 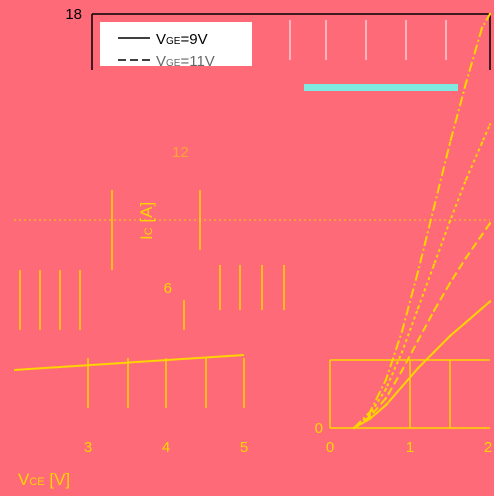 I want to click on legend-box, so click(x=176, y=44).